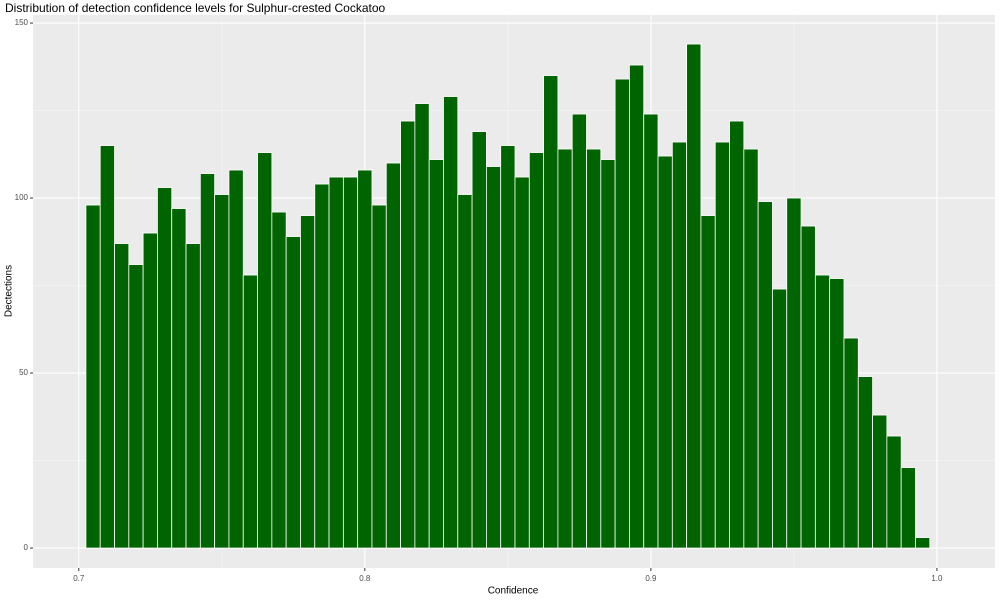 This screenshot has width=1000, height=600. Describe the element at coordinates (513, 591) in the screenshot. I see `x-axis-title: Confidence` at that location.